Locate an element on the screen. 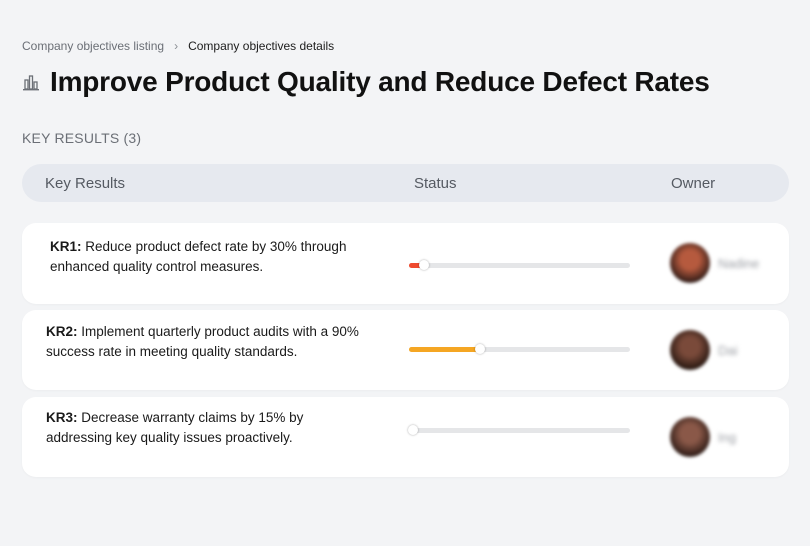 The image size is (810, 546). owner-cell: Dai is located at coordinates (704, 350).